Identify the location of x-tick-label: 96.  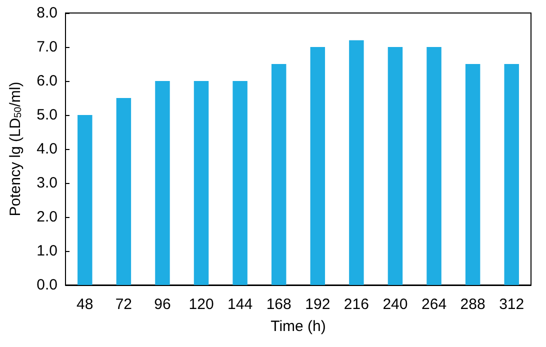
(162, 304).